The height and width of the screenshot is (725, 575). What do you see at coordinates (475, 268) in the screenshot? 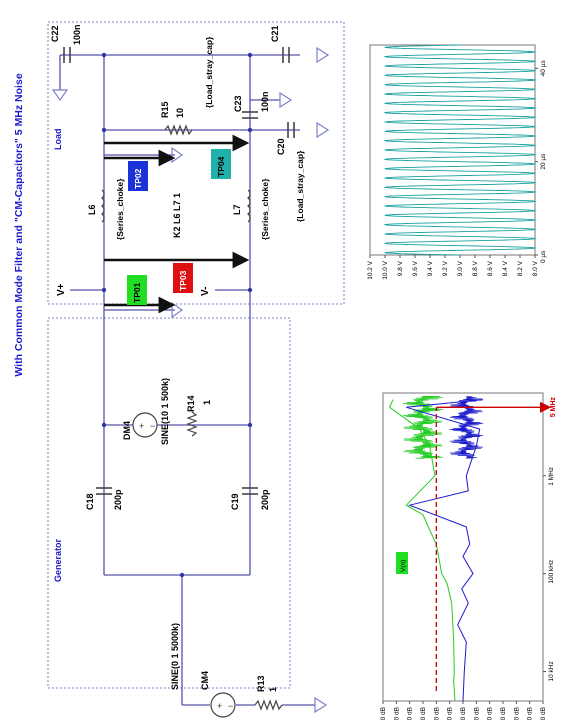
I see `waveform-y-tick-label: 8.8 V` at bounding box center [475, 268].